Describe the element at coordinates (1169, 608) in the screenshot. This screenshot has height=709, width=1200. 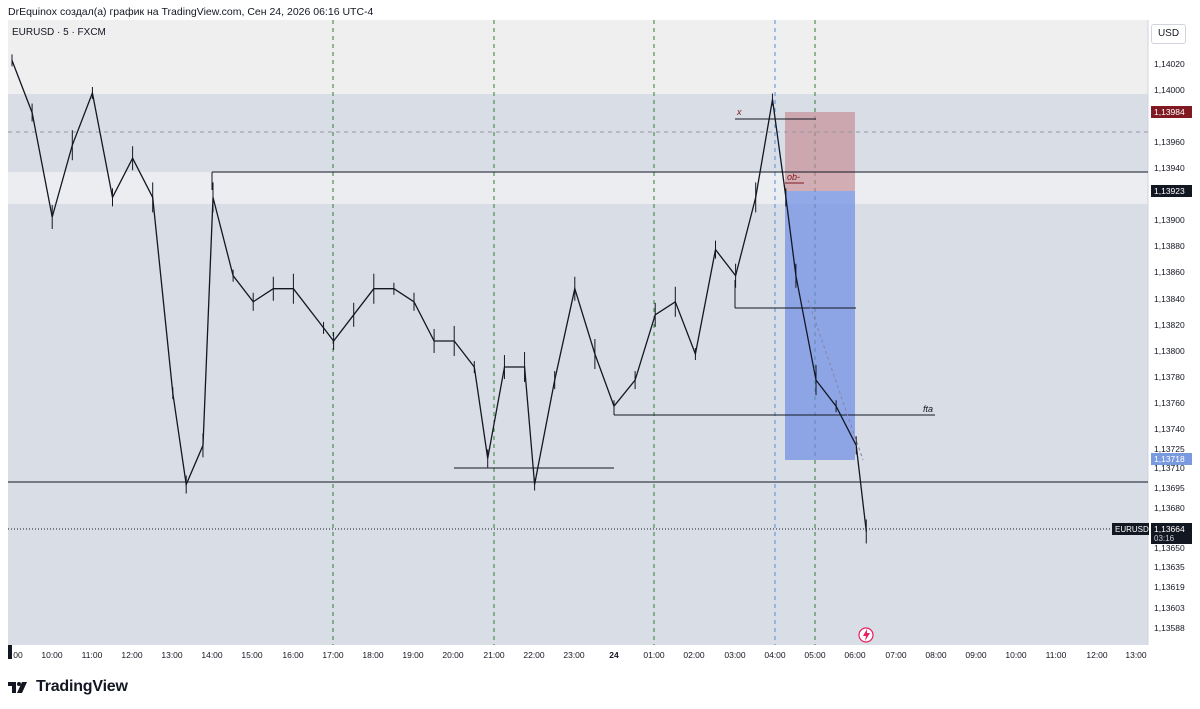
I see `price-tick: 1,13603` at that location.